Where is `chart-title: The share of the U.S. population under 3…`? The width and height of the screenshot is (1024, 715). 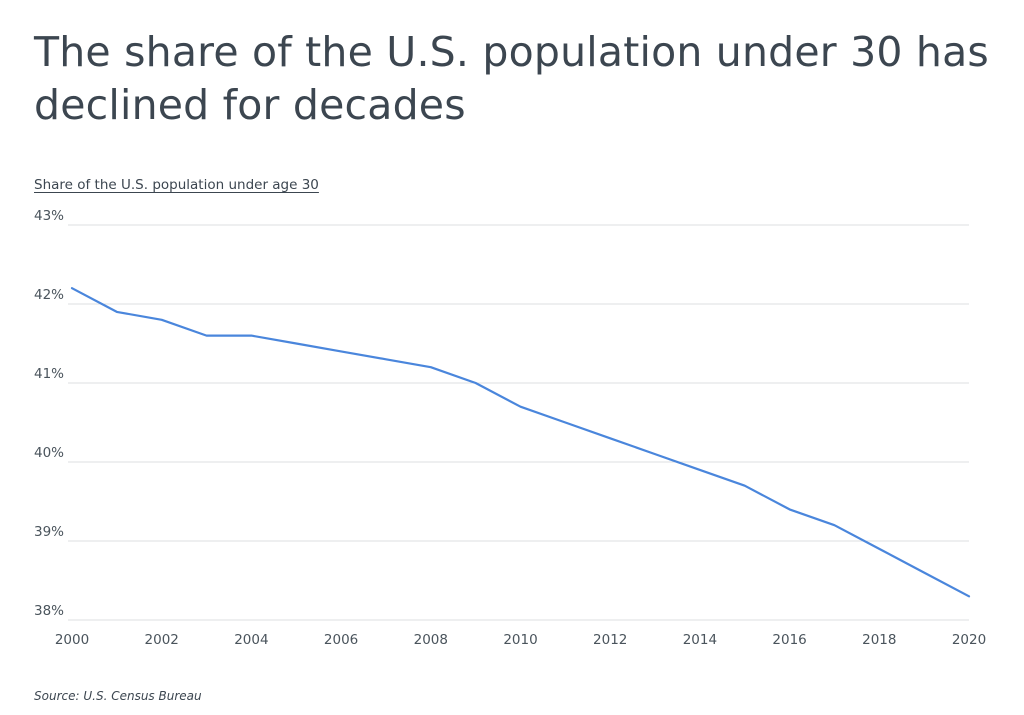 chart-title: The share of the U.S. population under 3… is located at coordinates (511, 78).